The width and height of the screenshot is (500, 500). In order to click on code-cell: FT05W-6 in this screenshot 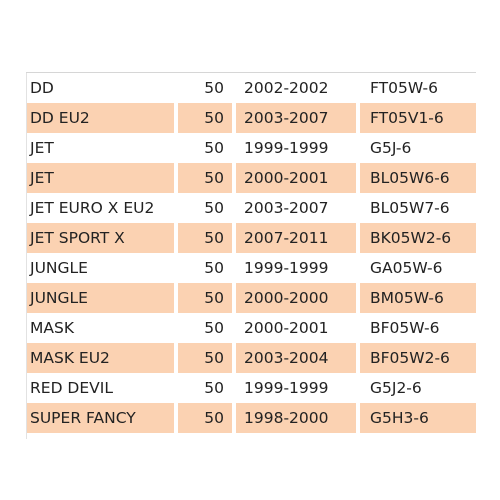, I will do `click(404, 88)`.